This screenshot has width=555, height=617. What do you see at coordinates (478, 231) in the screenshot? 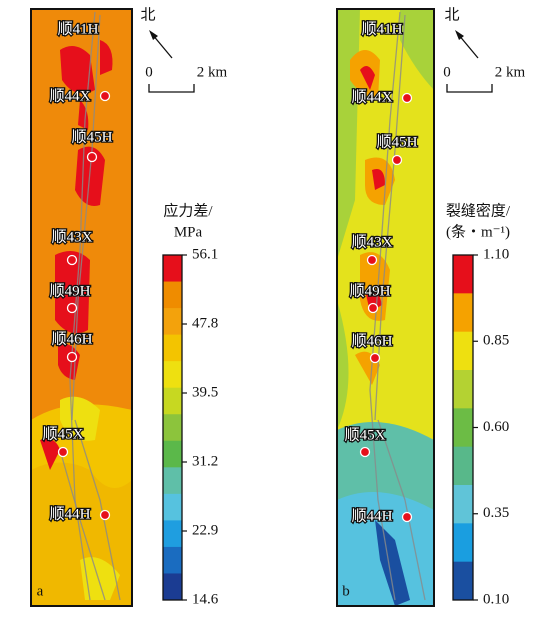
I see `colorbar-title: (条・m⁻¹)` at bounding box center [478, 231].